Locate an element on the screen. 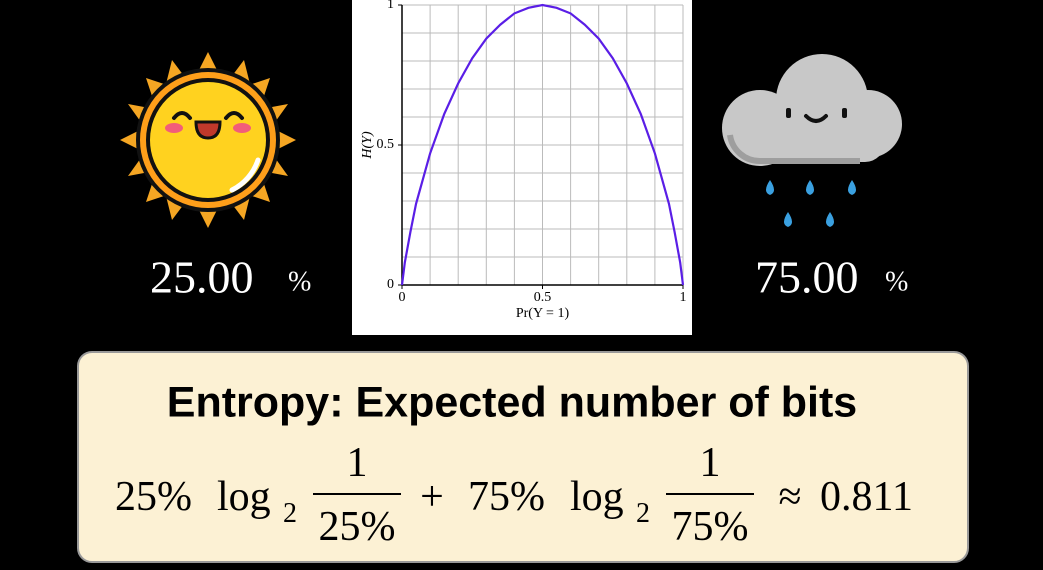 This screenshot has height=570, width=1043. x-tick-label: 0.5 is located at coordinates (543, 297).